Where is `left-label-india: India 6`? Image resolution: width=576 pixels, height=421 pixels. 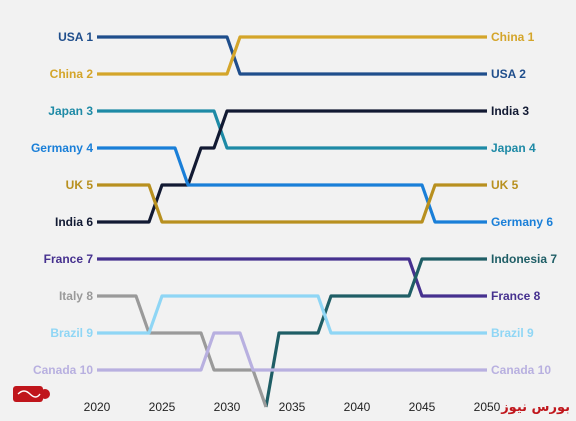
left-label-india: India 6 is located at coordinates (74, 222).